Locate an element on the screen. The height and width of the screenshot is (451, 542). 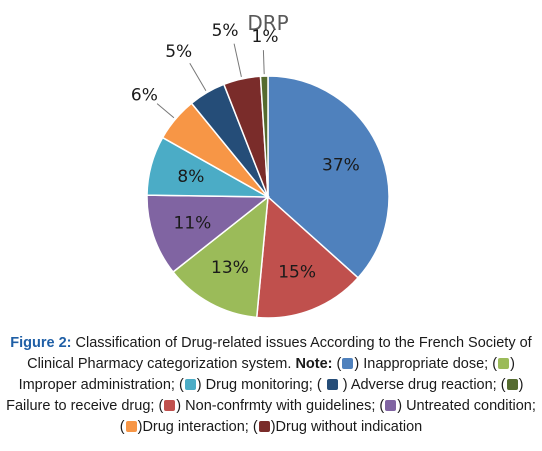
caption-item-text-1: ) Inappropriate dose; is located at coordinates (423, 364).